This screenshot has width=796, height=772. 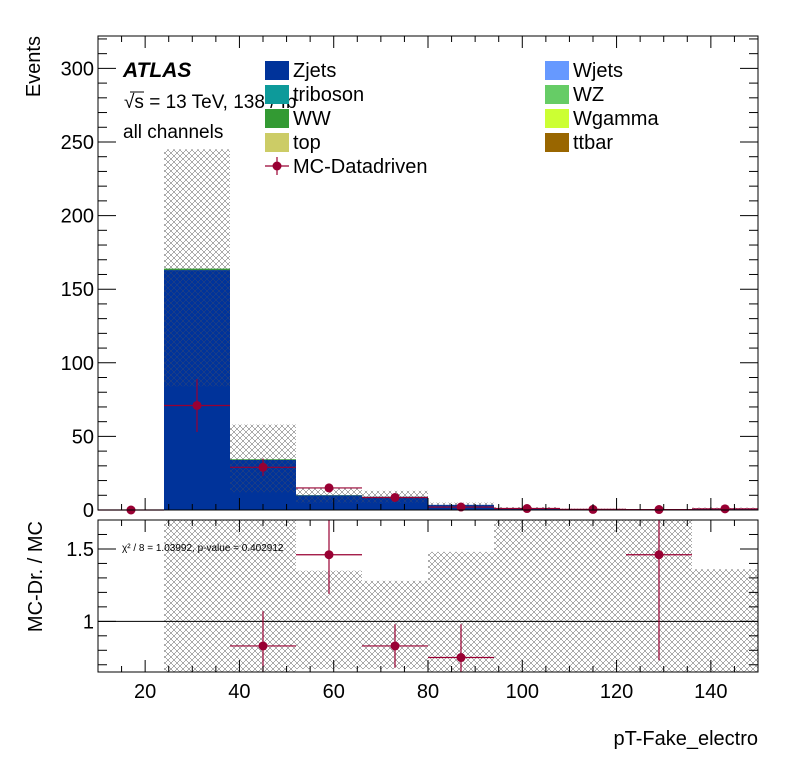 What do you see at coordinates (557, 94) in the screenshot?
I see `legend-swatch-wz` at bounding box center [557, 94].